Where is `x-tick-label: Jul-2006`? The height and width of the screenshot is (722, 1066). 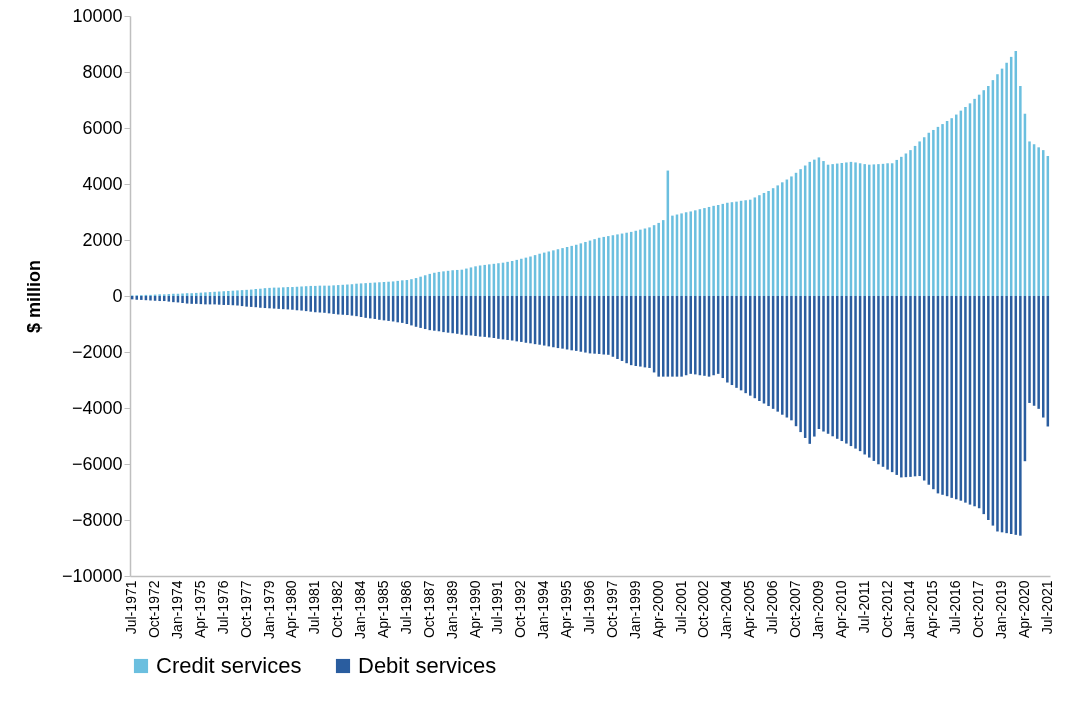
x-tick-label: Jul-2006 is located at coordinates (772, 607).